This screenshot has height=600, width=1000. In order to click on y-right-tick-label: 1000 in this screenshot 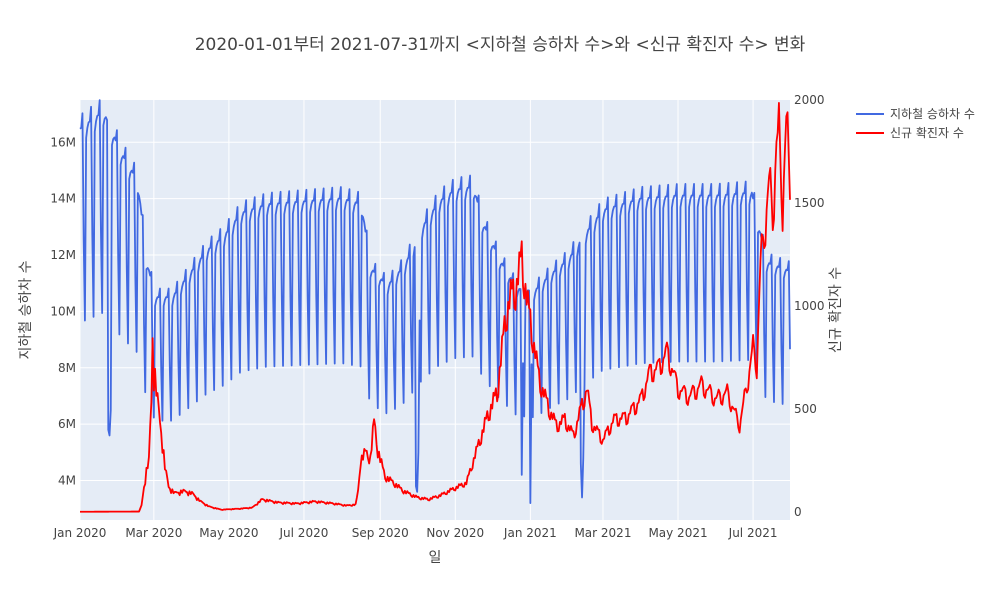, I will do `click(809, 306)`.